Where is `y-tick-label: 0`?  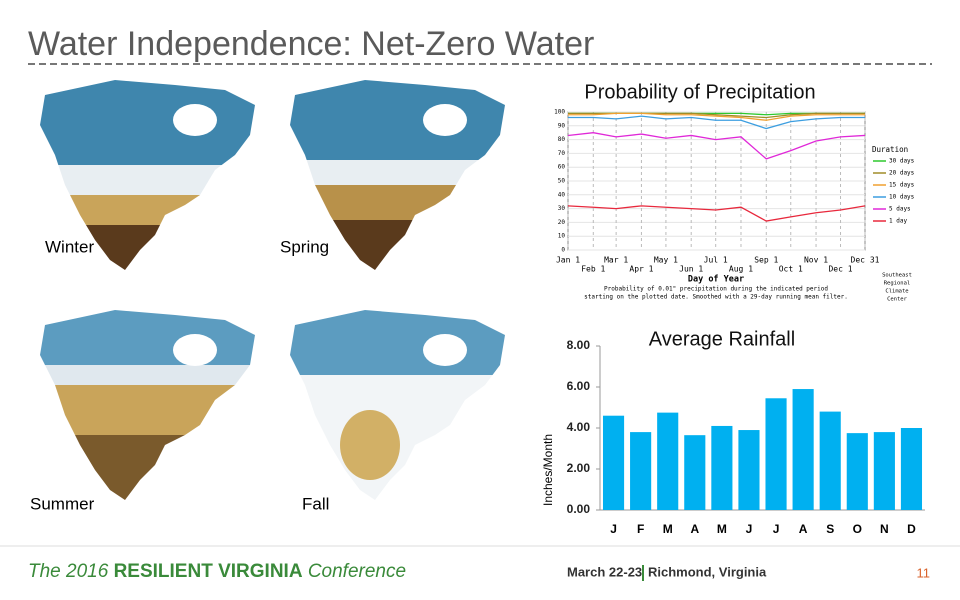
y-tick-label: 0 is located at coordinates (563, 250).